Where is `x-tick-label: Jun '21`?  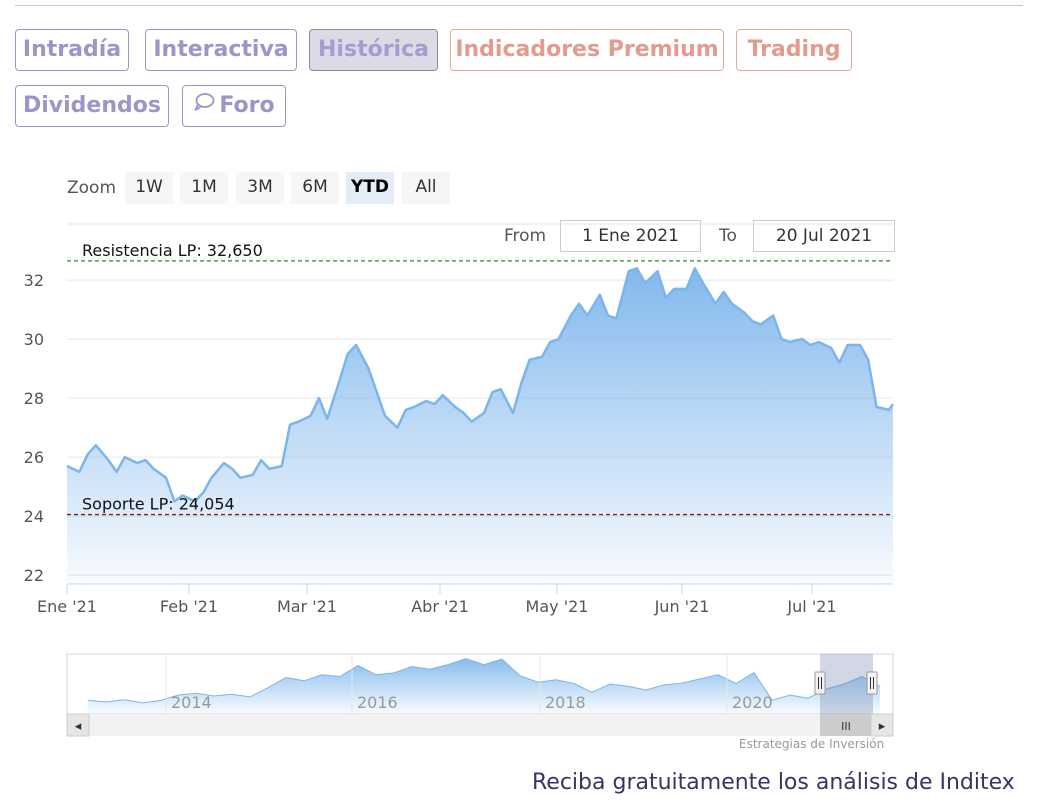
x-tick-label: Jun '21 is located at coordinates (682, 606).